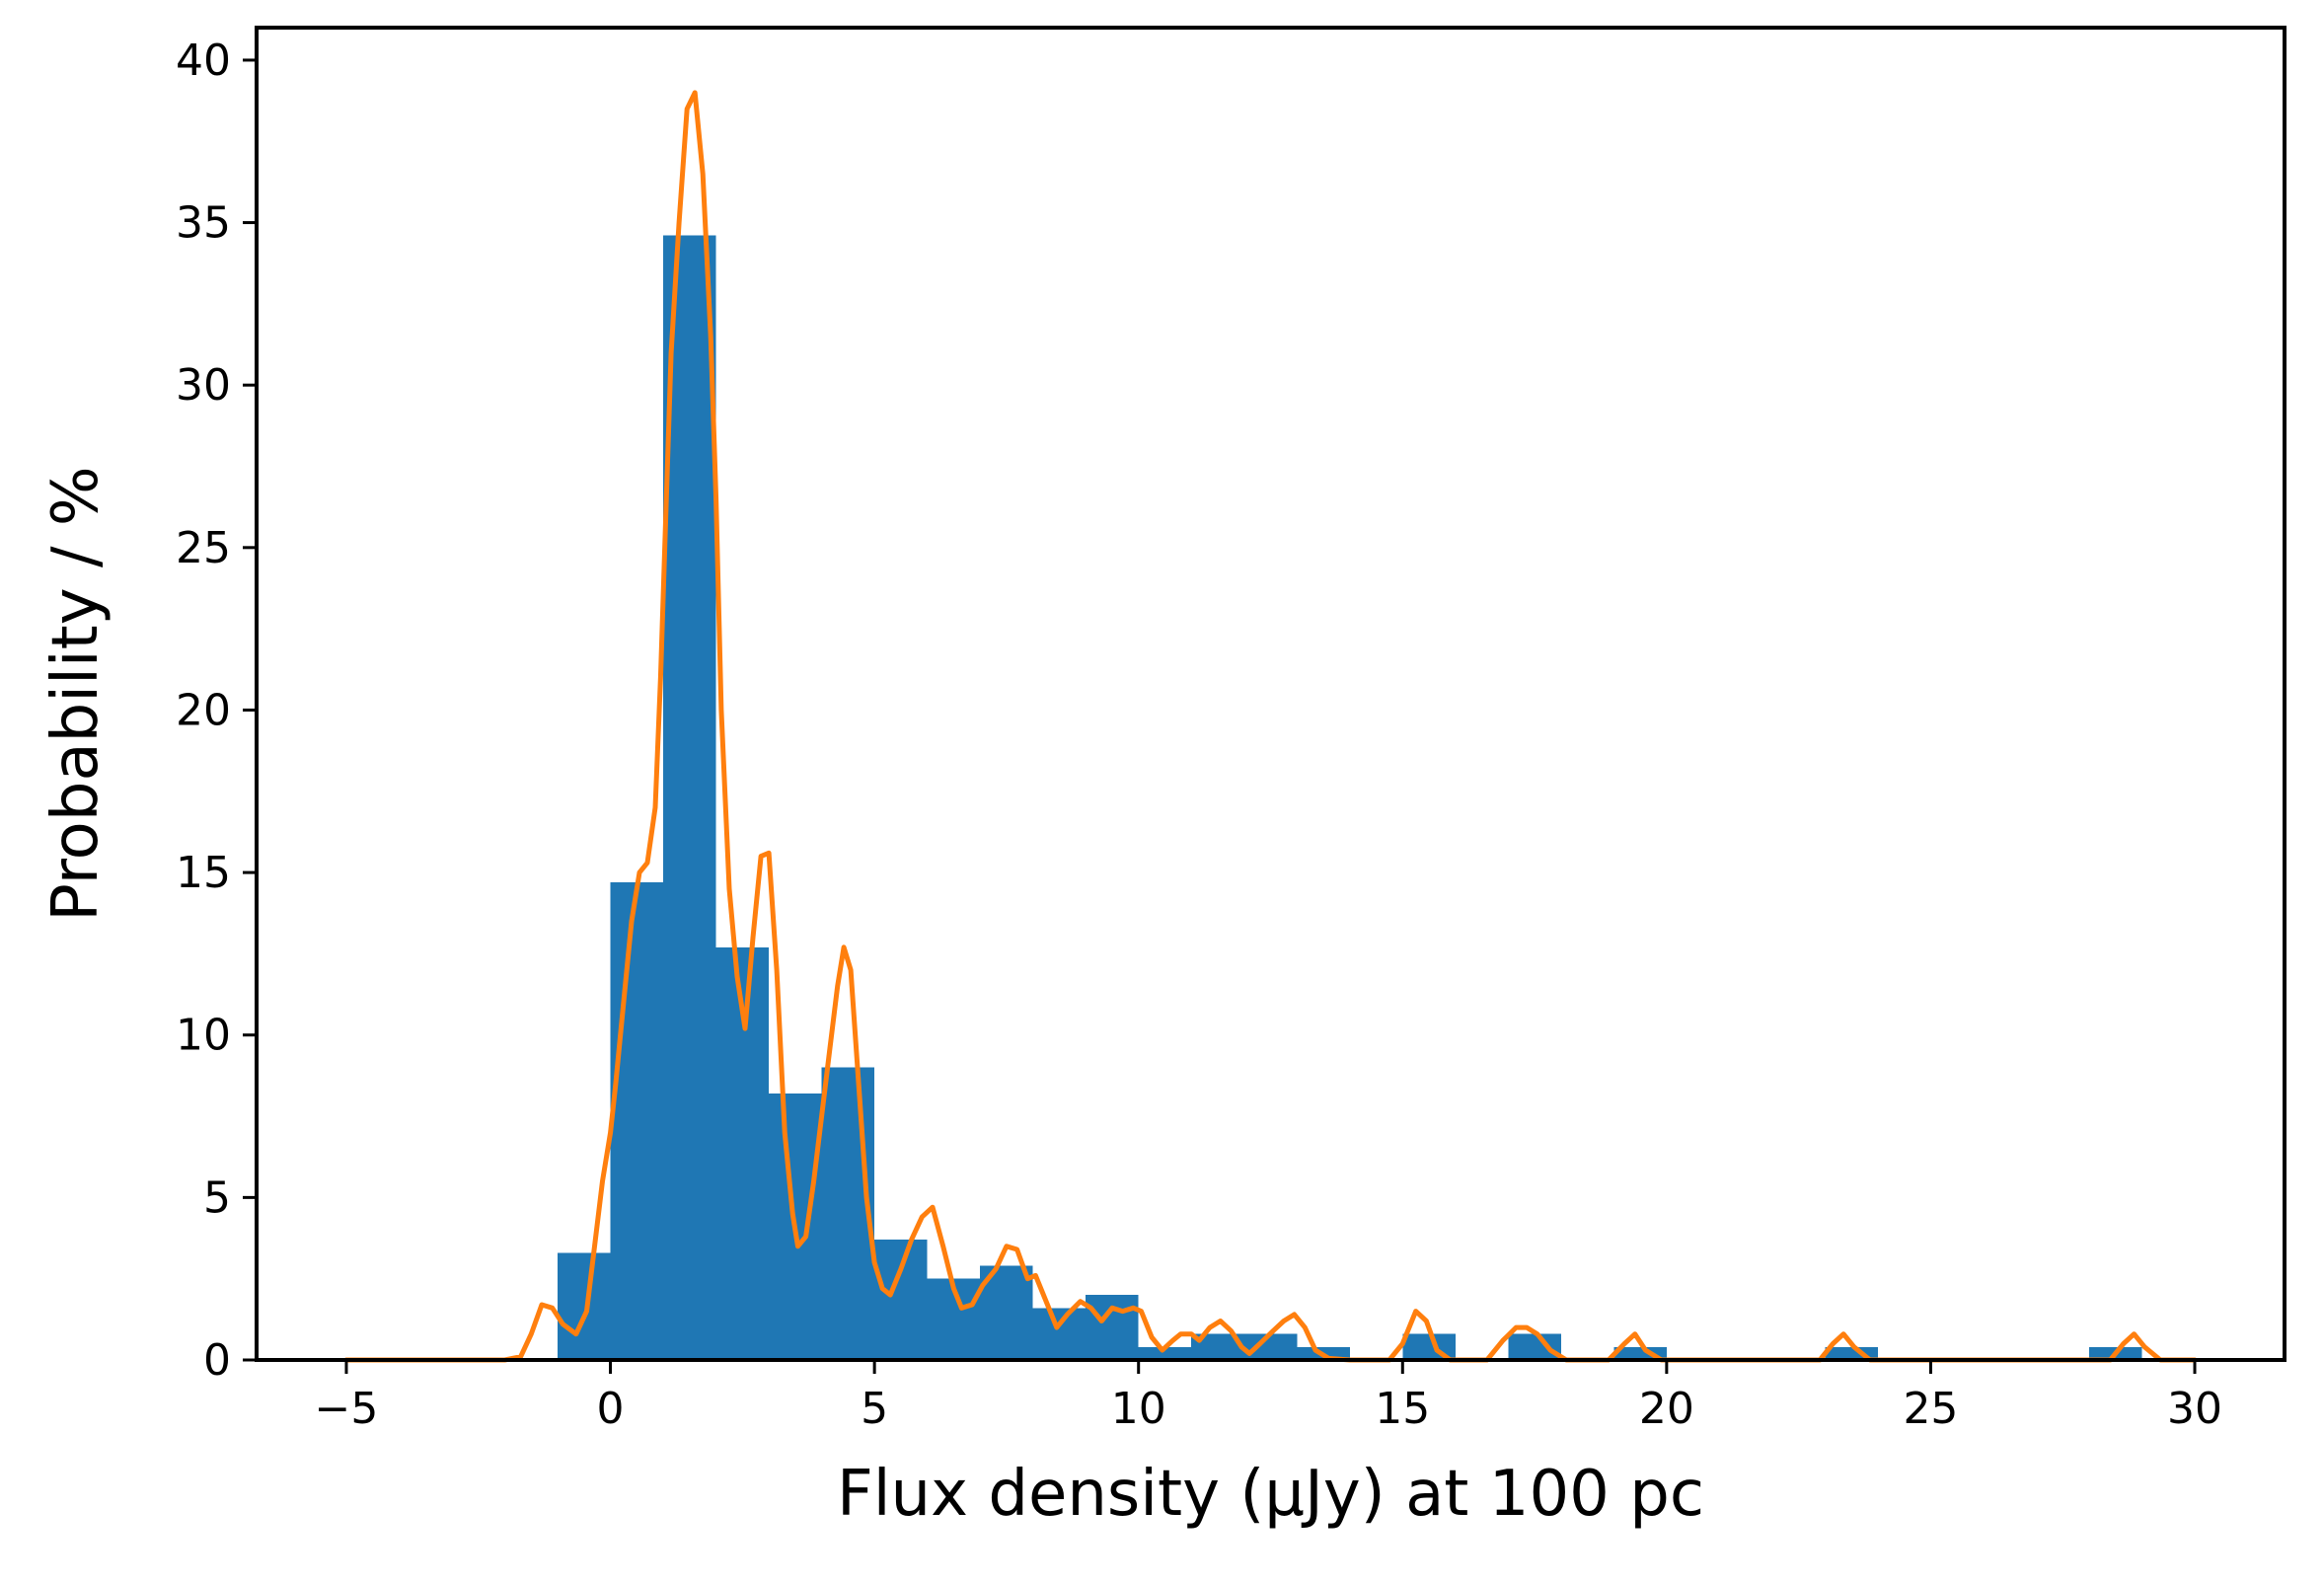 The height and width of the screenshot is (1584, 2324). Describe the element at coordinates (204, 223) in the screenshot. I see `y-tick-label: 35` at that location.